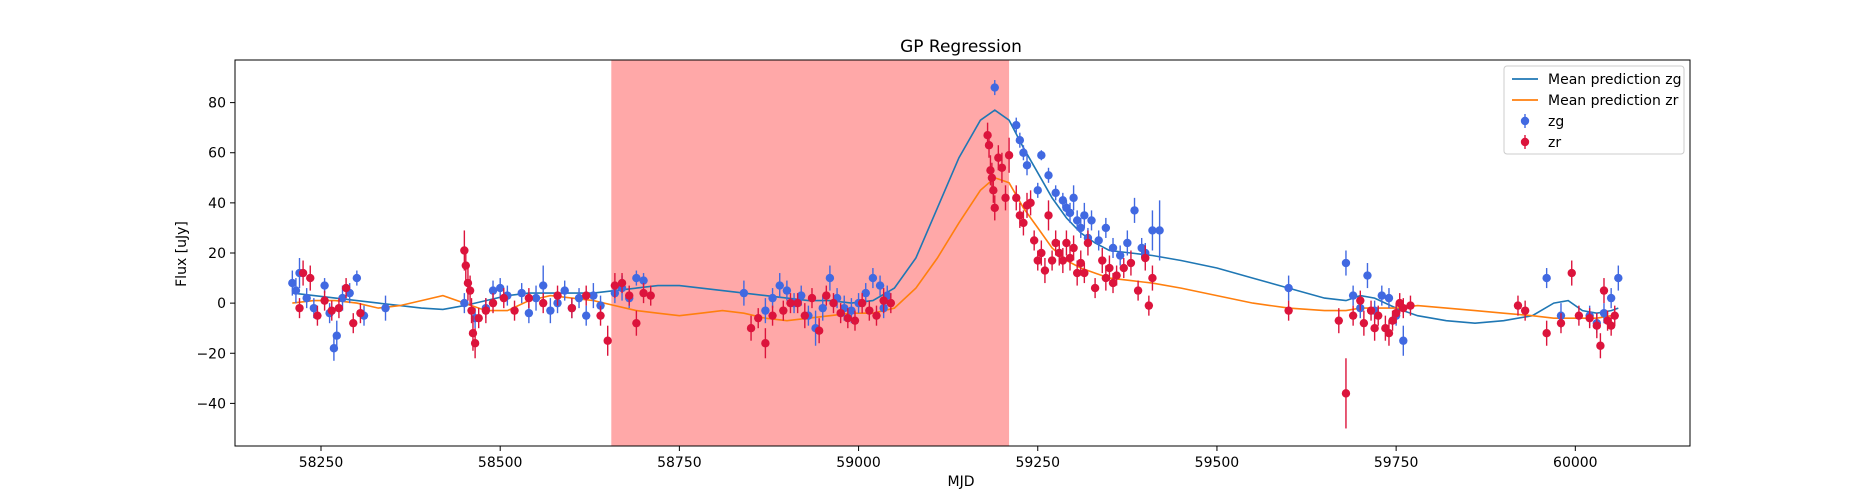  Describe the element at coordinates (961, 47) in the screenshot. I see `chart-title: GP Regression` at that location.